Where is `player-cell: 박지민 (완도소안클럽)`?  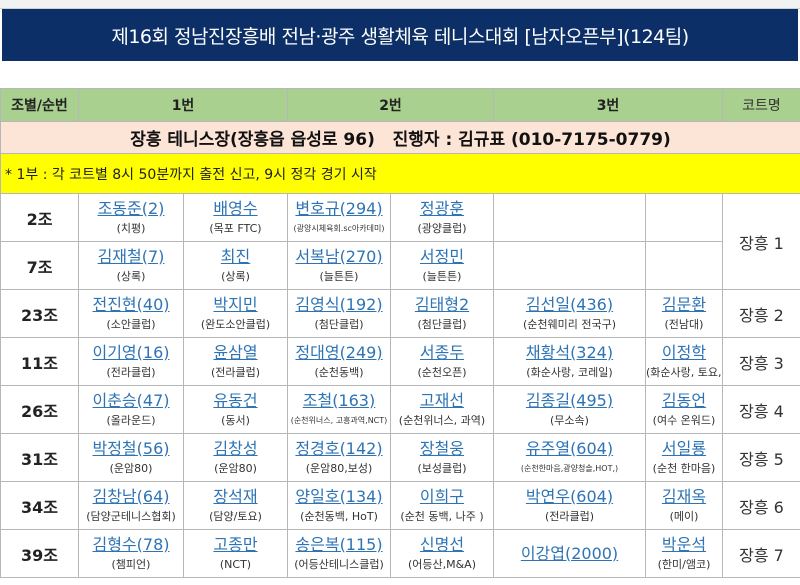
player-cell: 박지민 (완도소안클럽) is located at coordinates (235, 313).